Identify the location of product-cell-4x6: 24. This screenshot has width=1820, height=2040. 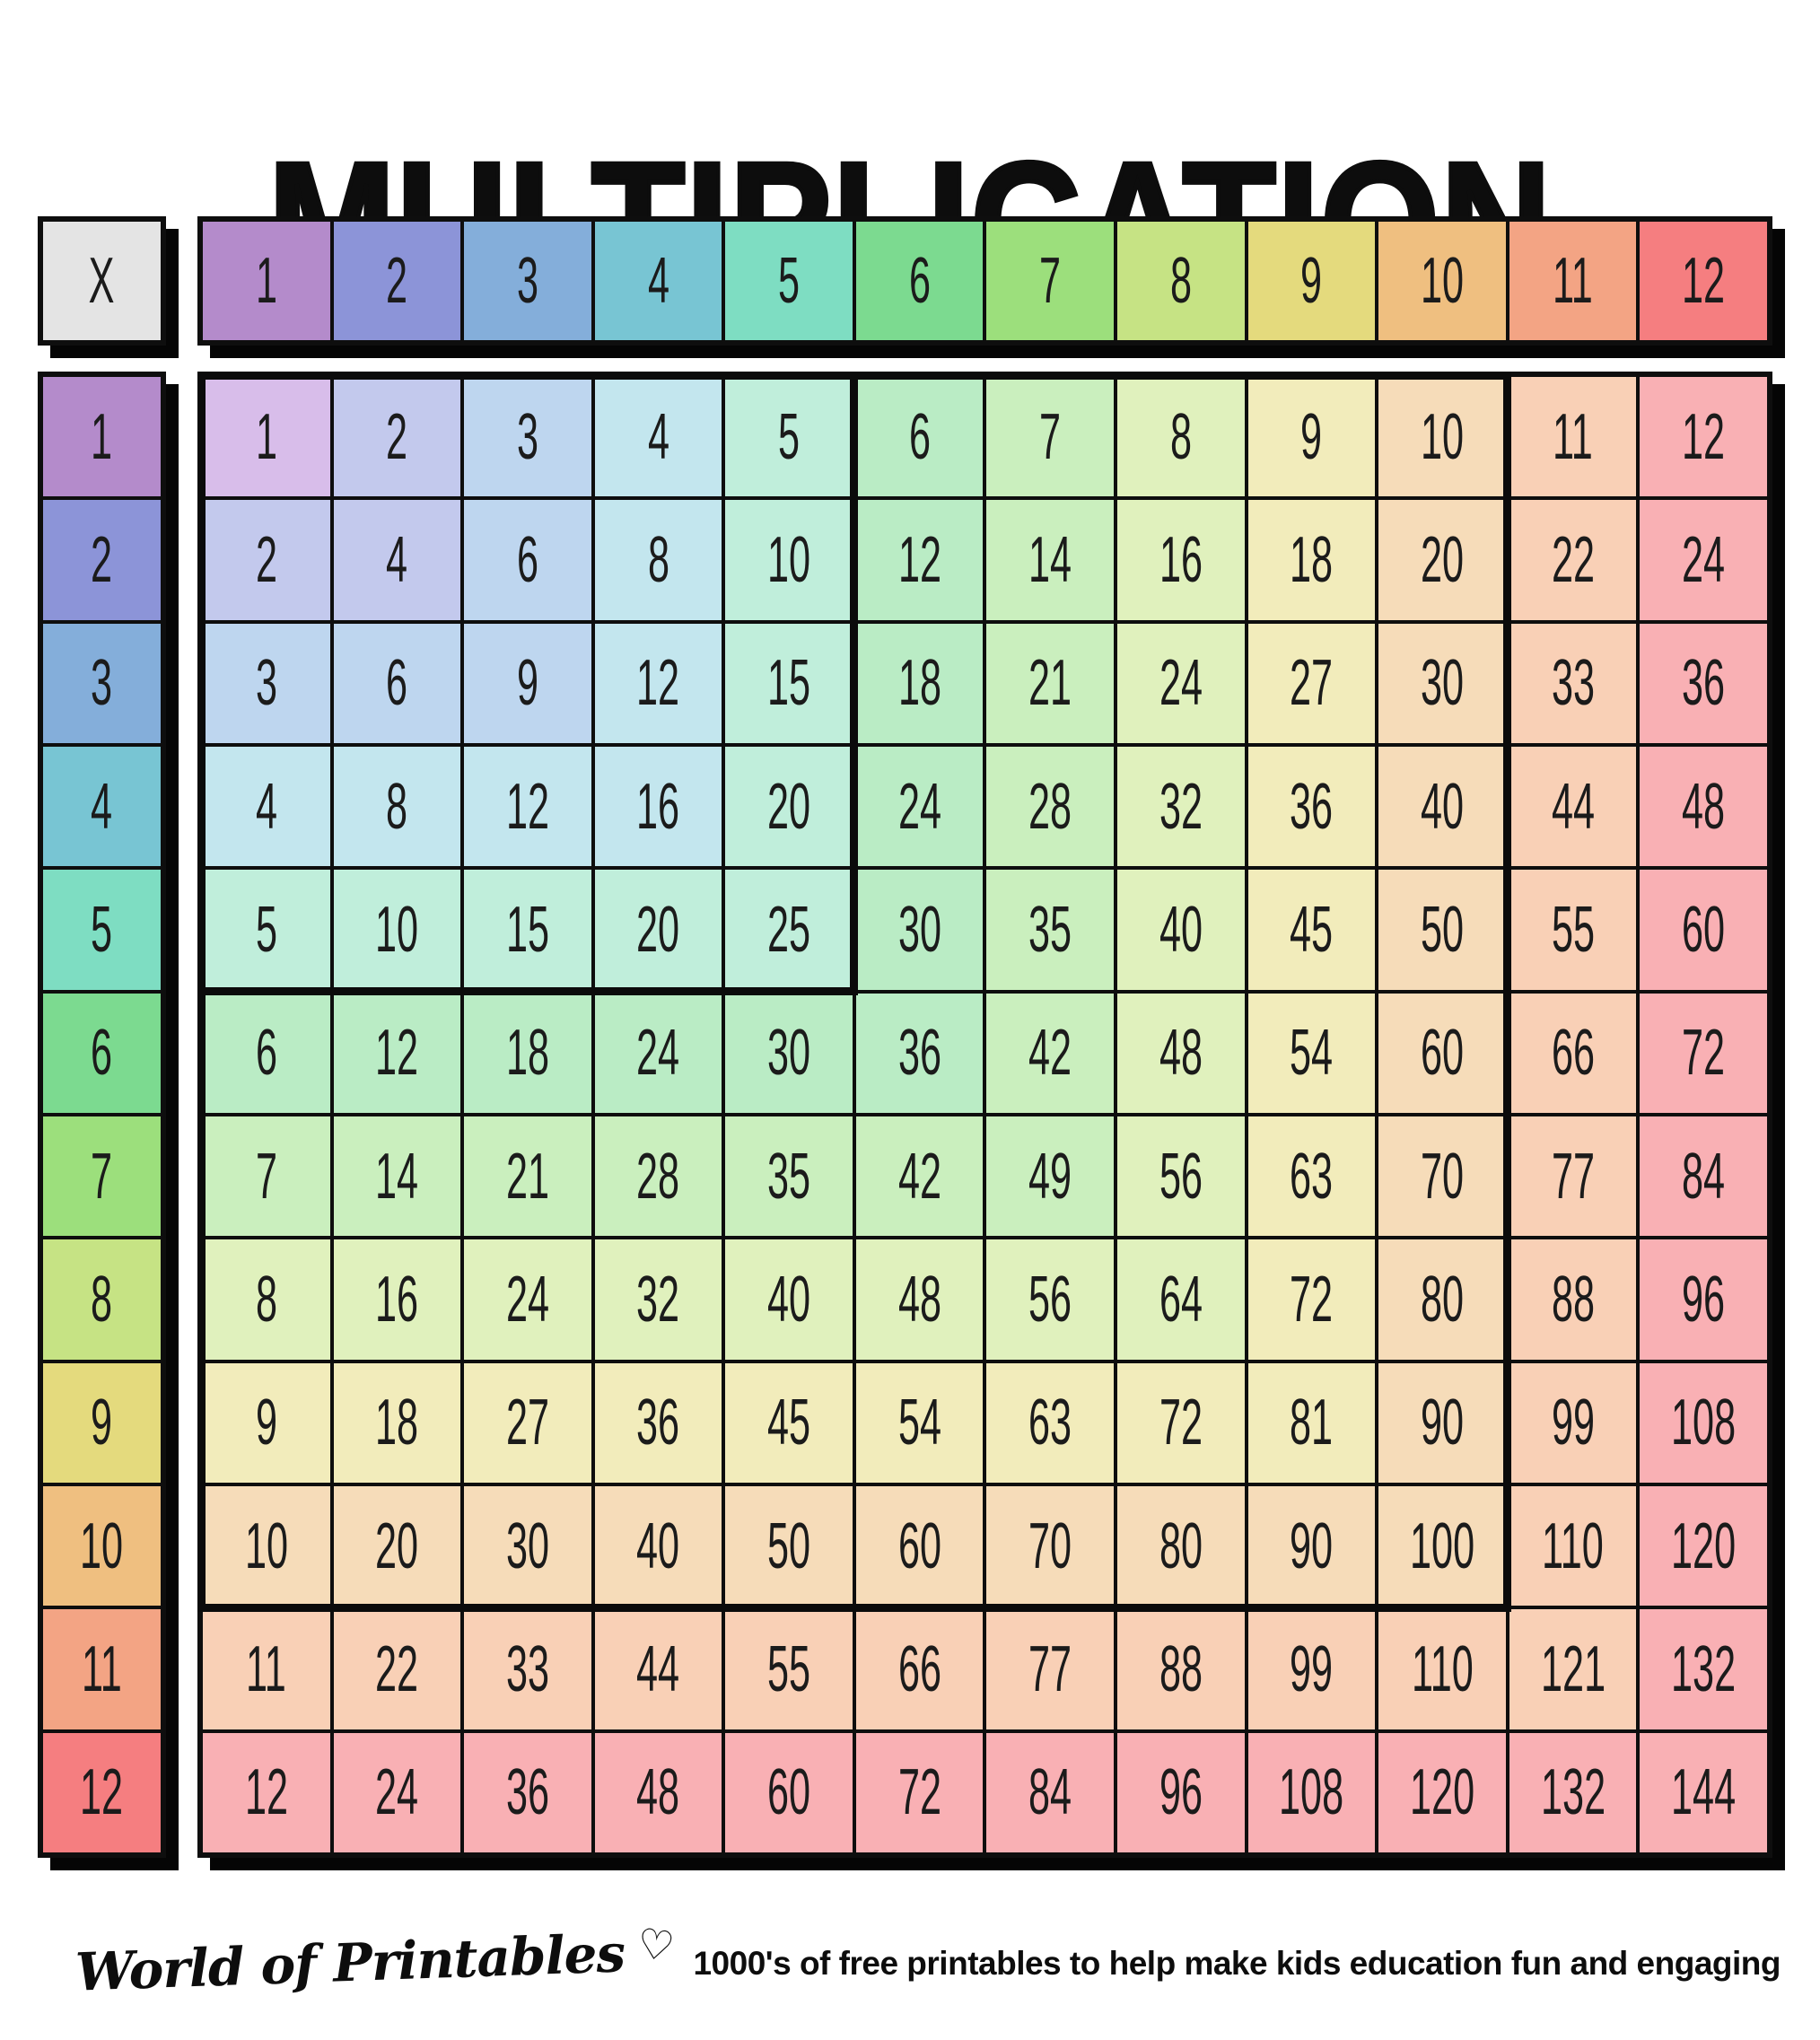
(920, 806).